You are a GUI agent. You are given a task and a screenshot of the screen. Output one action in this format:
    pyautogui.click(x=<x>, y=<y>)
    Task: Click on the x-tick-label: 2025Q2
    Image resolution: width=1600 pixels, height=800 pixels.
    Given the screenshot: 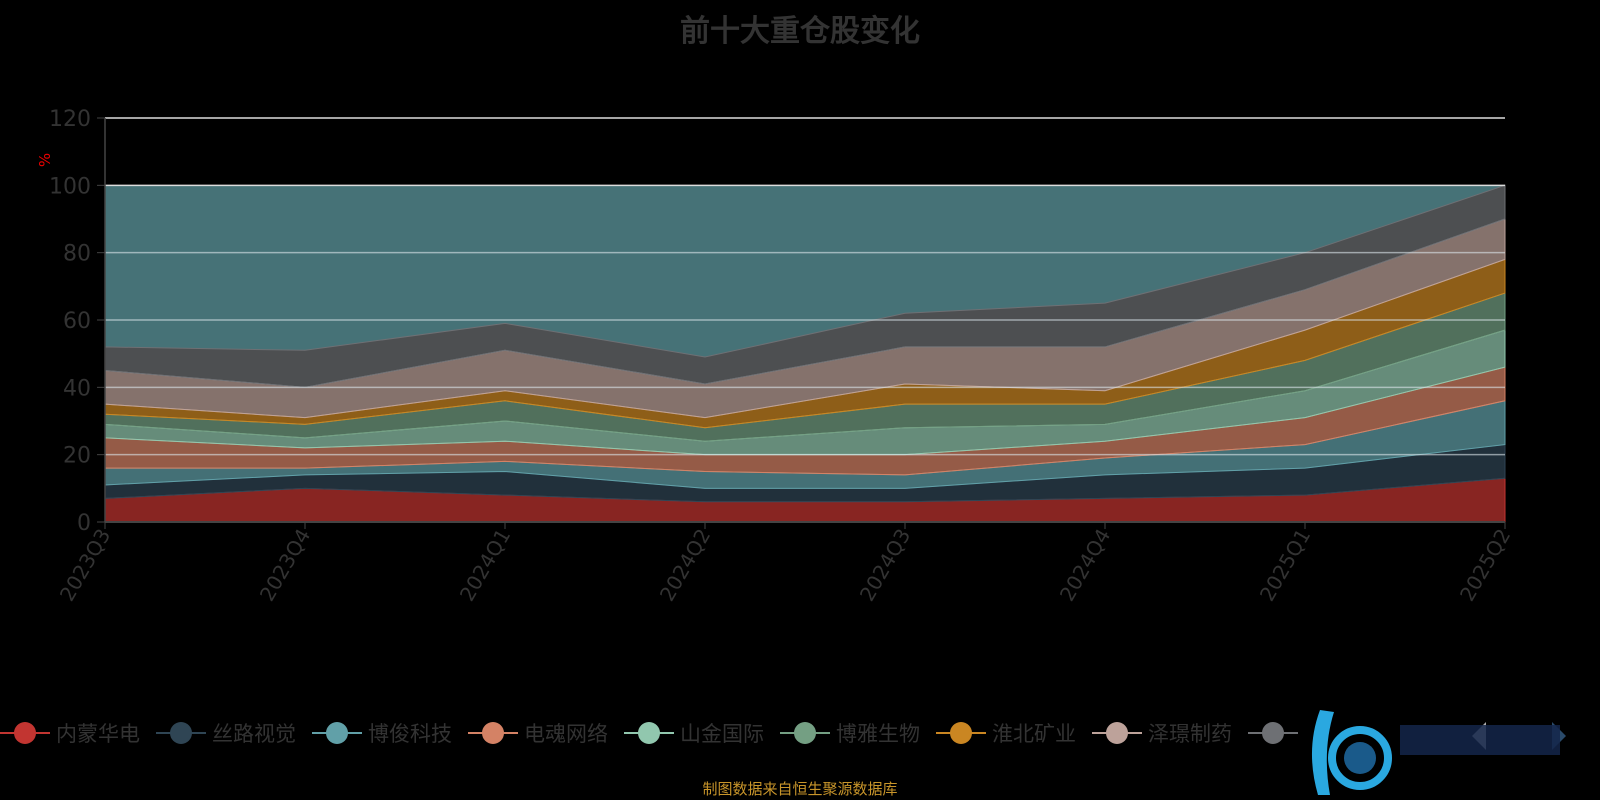 What is the action you would take?
    pyautogui.click(x=1485, y=565)
    